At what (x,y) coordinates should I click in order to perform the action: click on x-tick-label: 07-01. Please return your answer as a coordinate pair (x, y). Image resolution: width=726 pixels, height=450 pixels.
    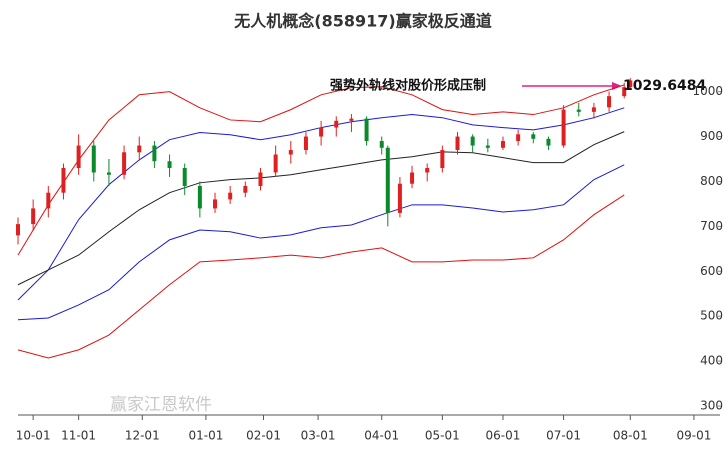
    Looking at the image, I should click on (563, 436).